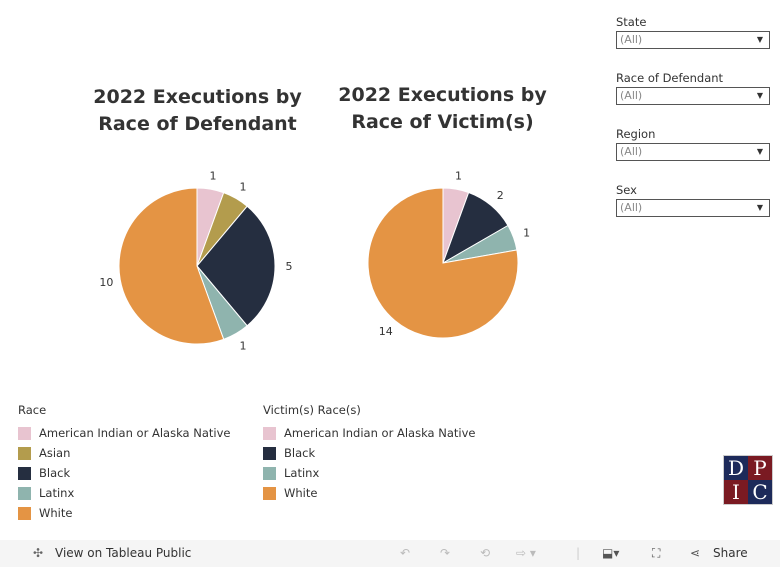 The width and height of the screenshot is (780, 567). What do you see at coordinates (760, 492) in the screenshot?
I see `logo-c: C` at bounding box center [760, 492].